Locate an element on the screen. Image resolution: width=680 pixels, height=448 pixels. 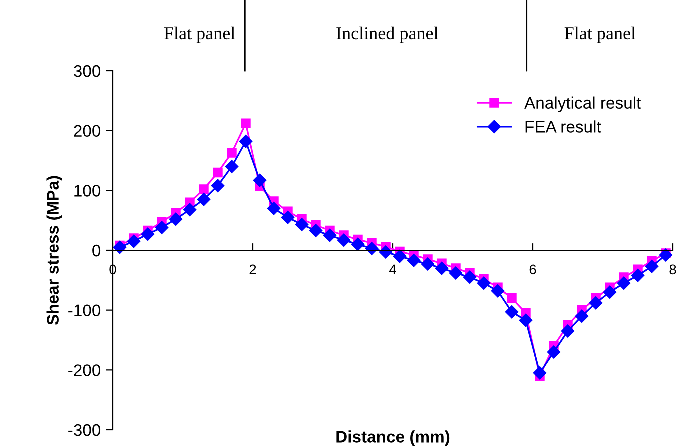
y-tick-label: 300 is located at coordinates (87, 71).